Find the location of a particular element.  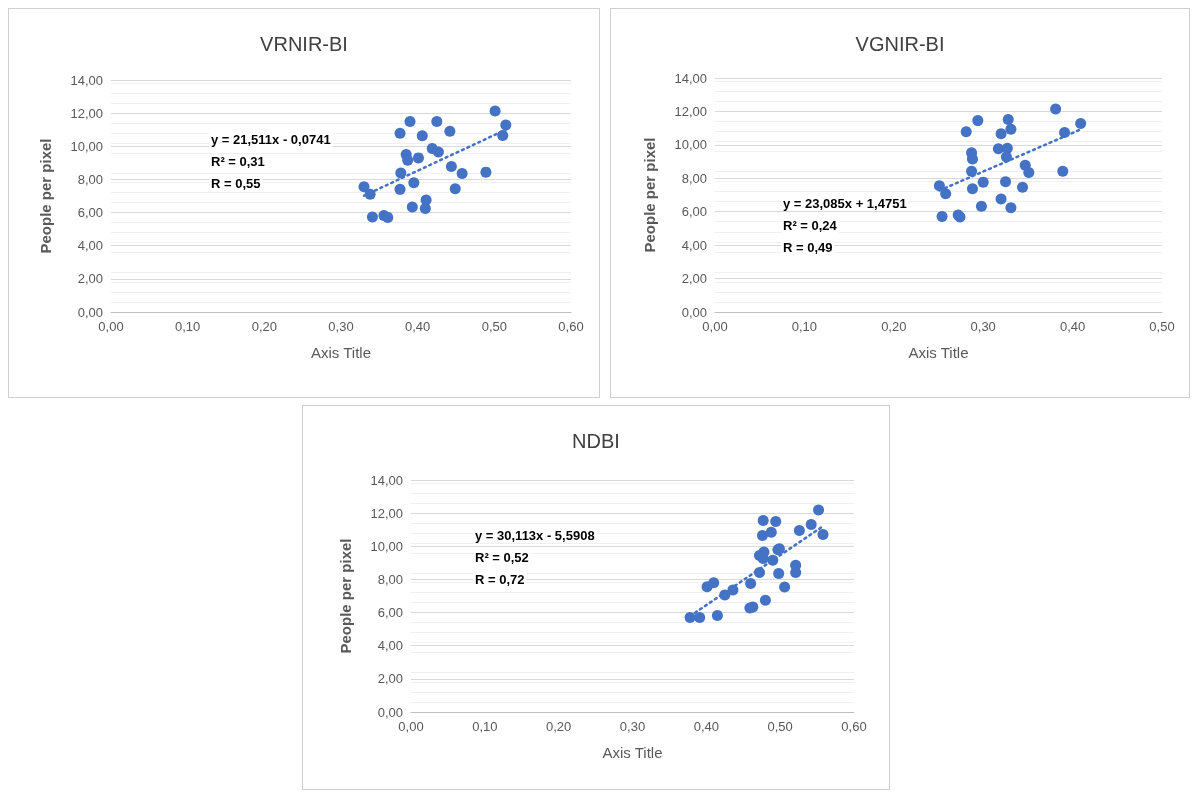

annotation: y = 21,511x - 0,0741 is located at coordinates (271, 139).